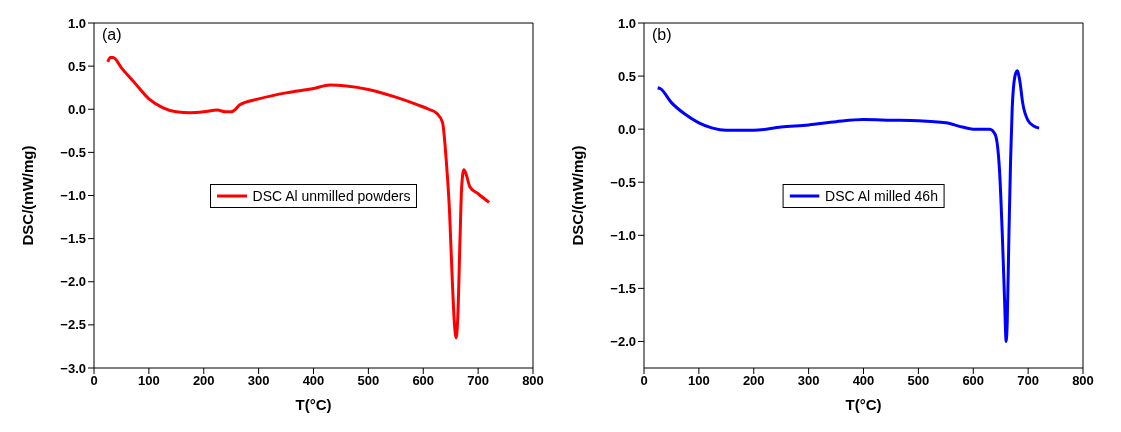  Describe the element at coordinates (662, 35) in the screenshot. I see `annotation: (b)` at that location.